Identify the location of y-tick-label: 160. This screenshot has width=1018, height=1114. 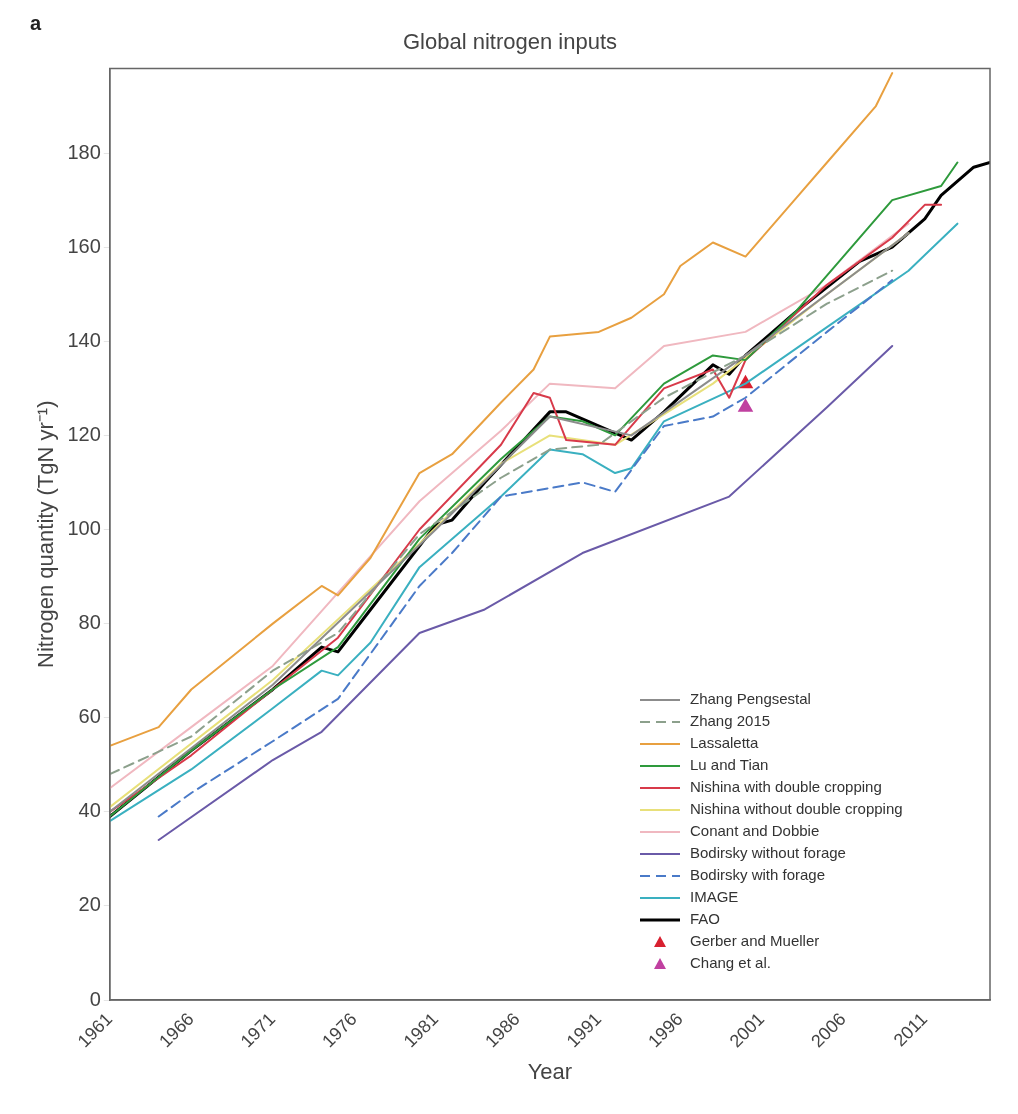
(84, 245).